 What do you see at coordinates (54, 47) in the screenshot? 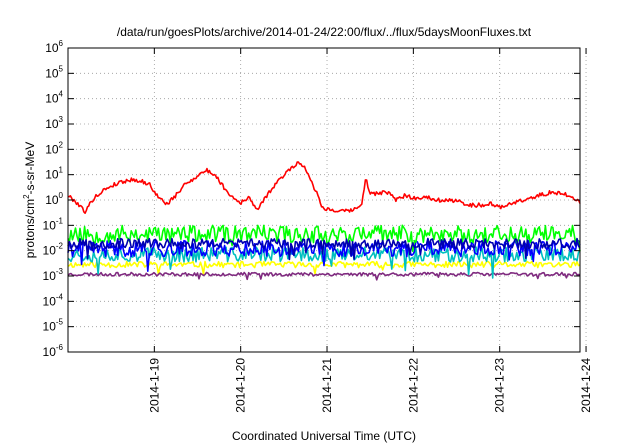
I see `y-tick-label: 10⁶` at bounding box center [54, 47].